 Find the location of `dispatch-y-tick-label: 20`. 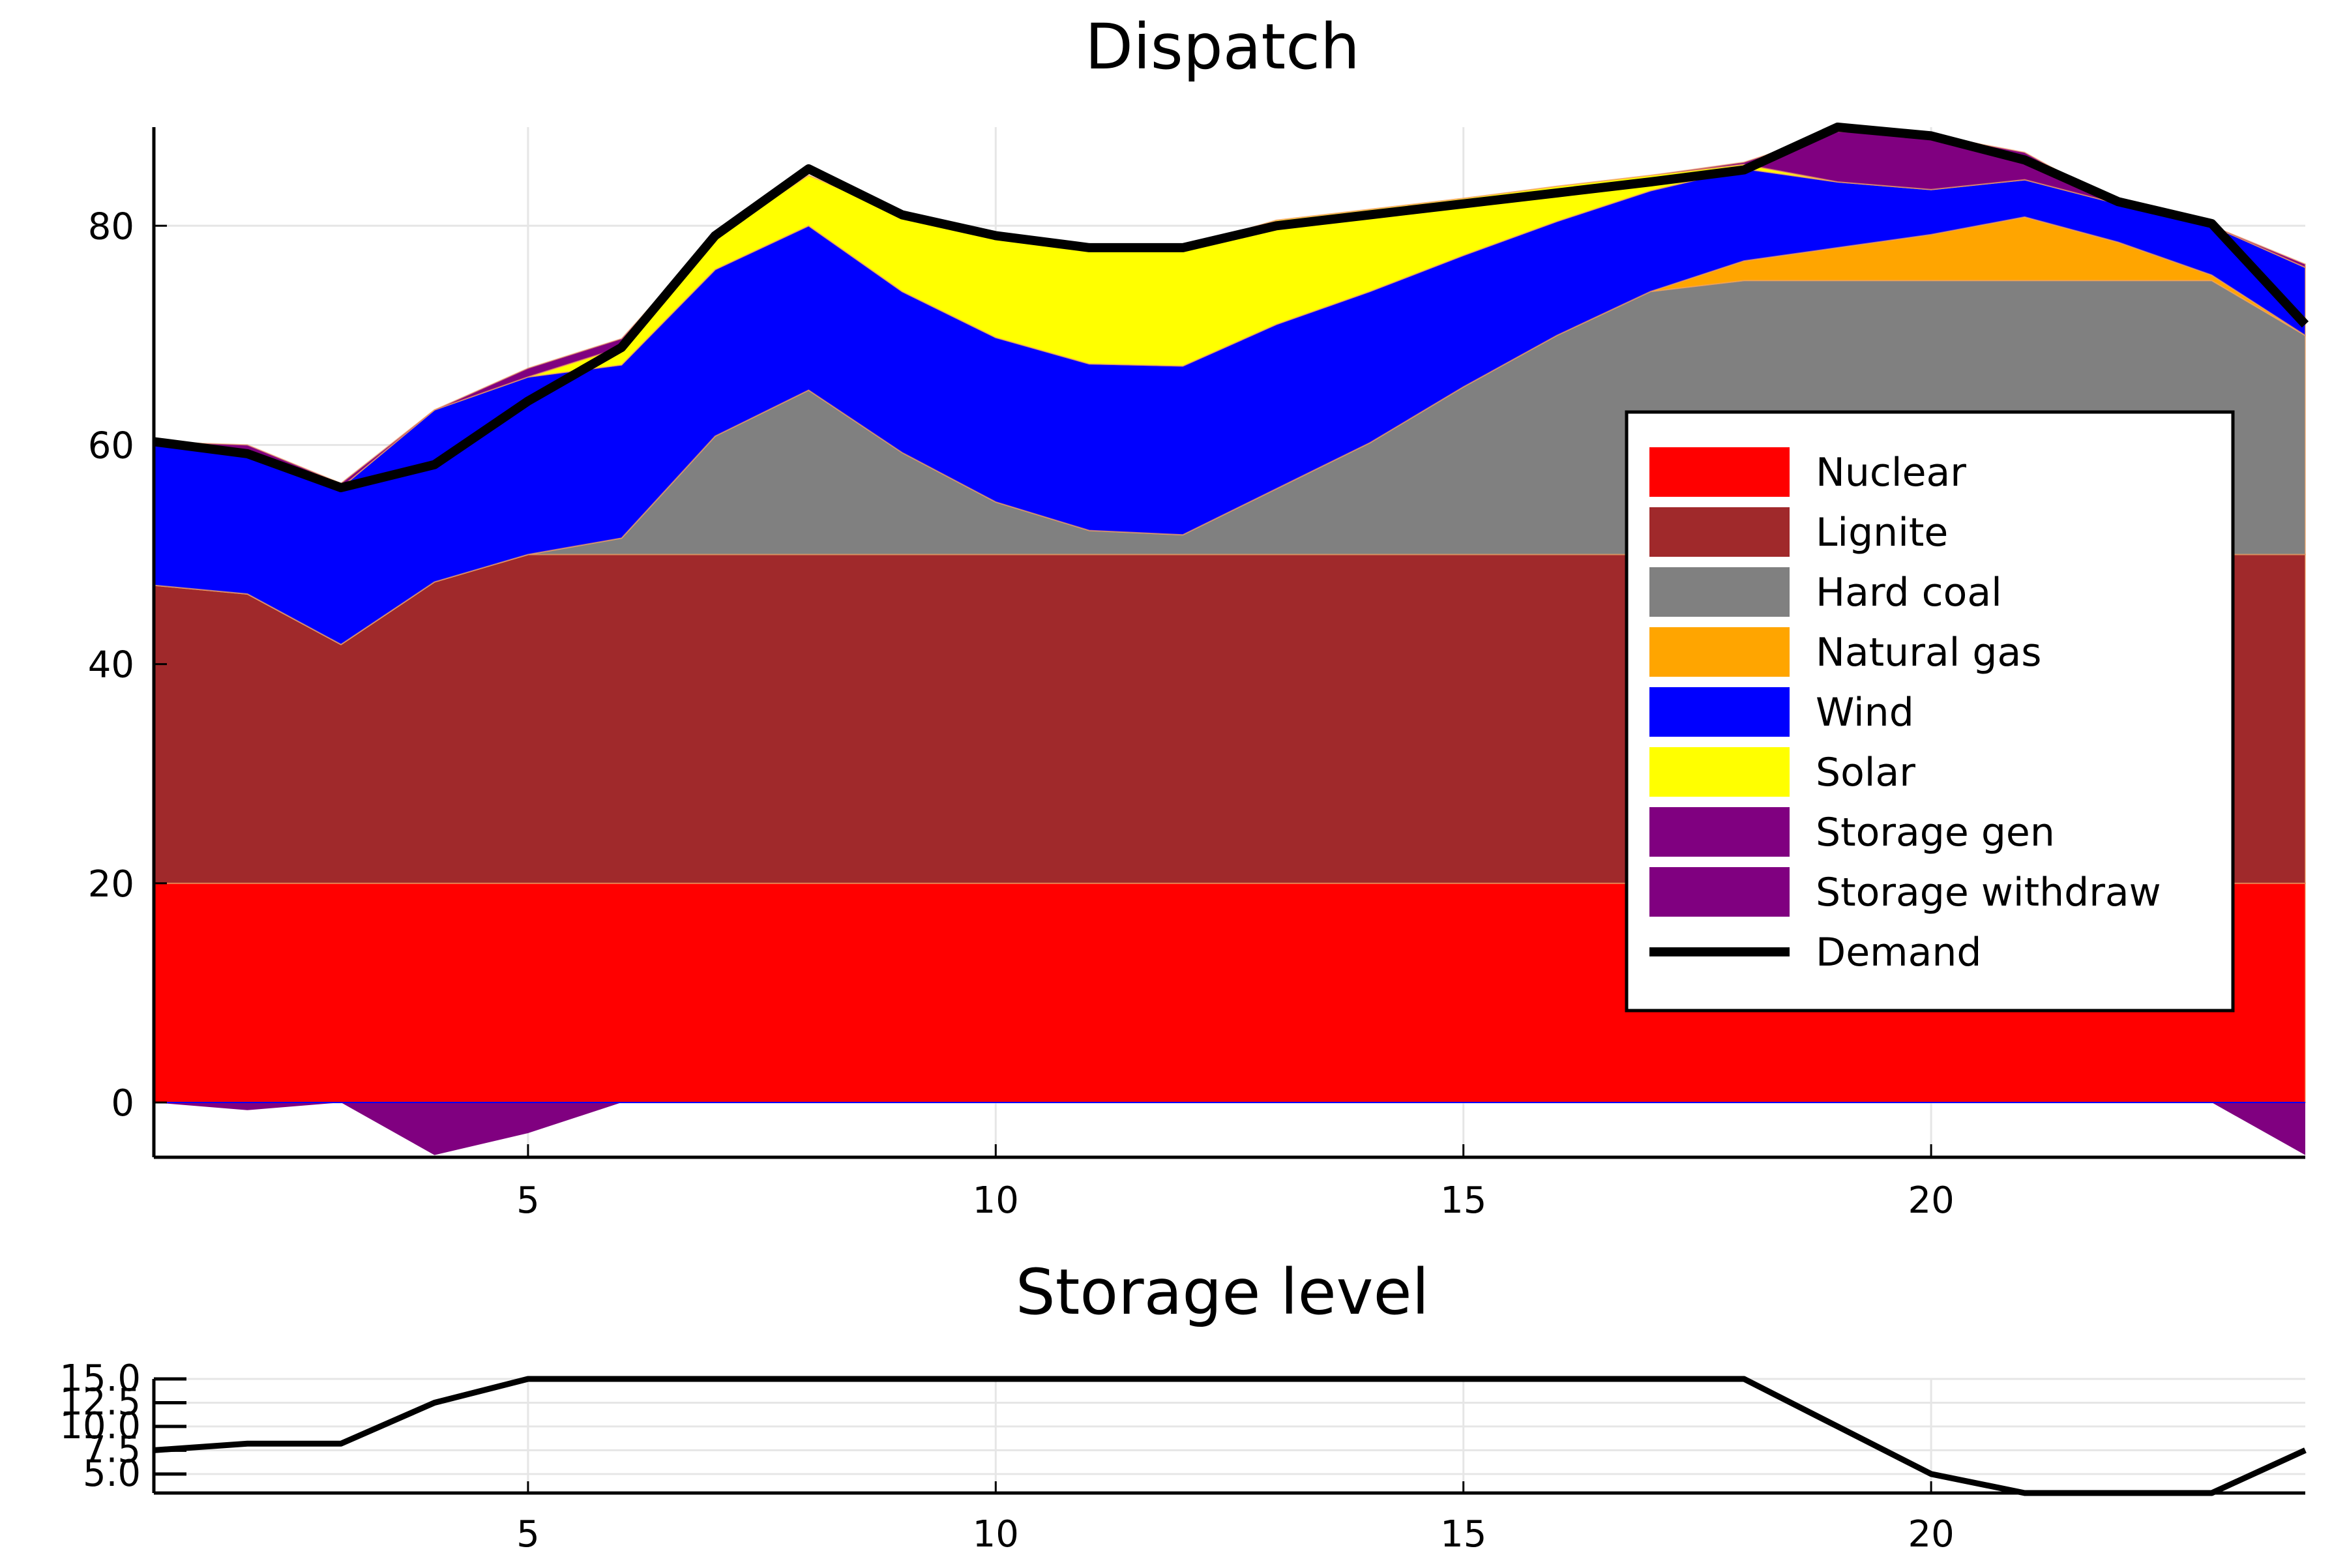

dispatch-y-tick-label: 20 is located at coordinates (111, 885).